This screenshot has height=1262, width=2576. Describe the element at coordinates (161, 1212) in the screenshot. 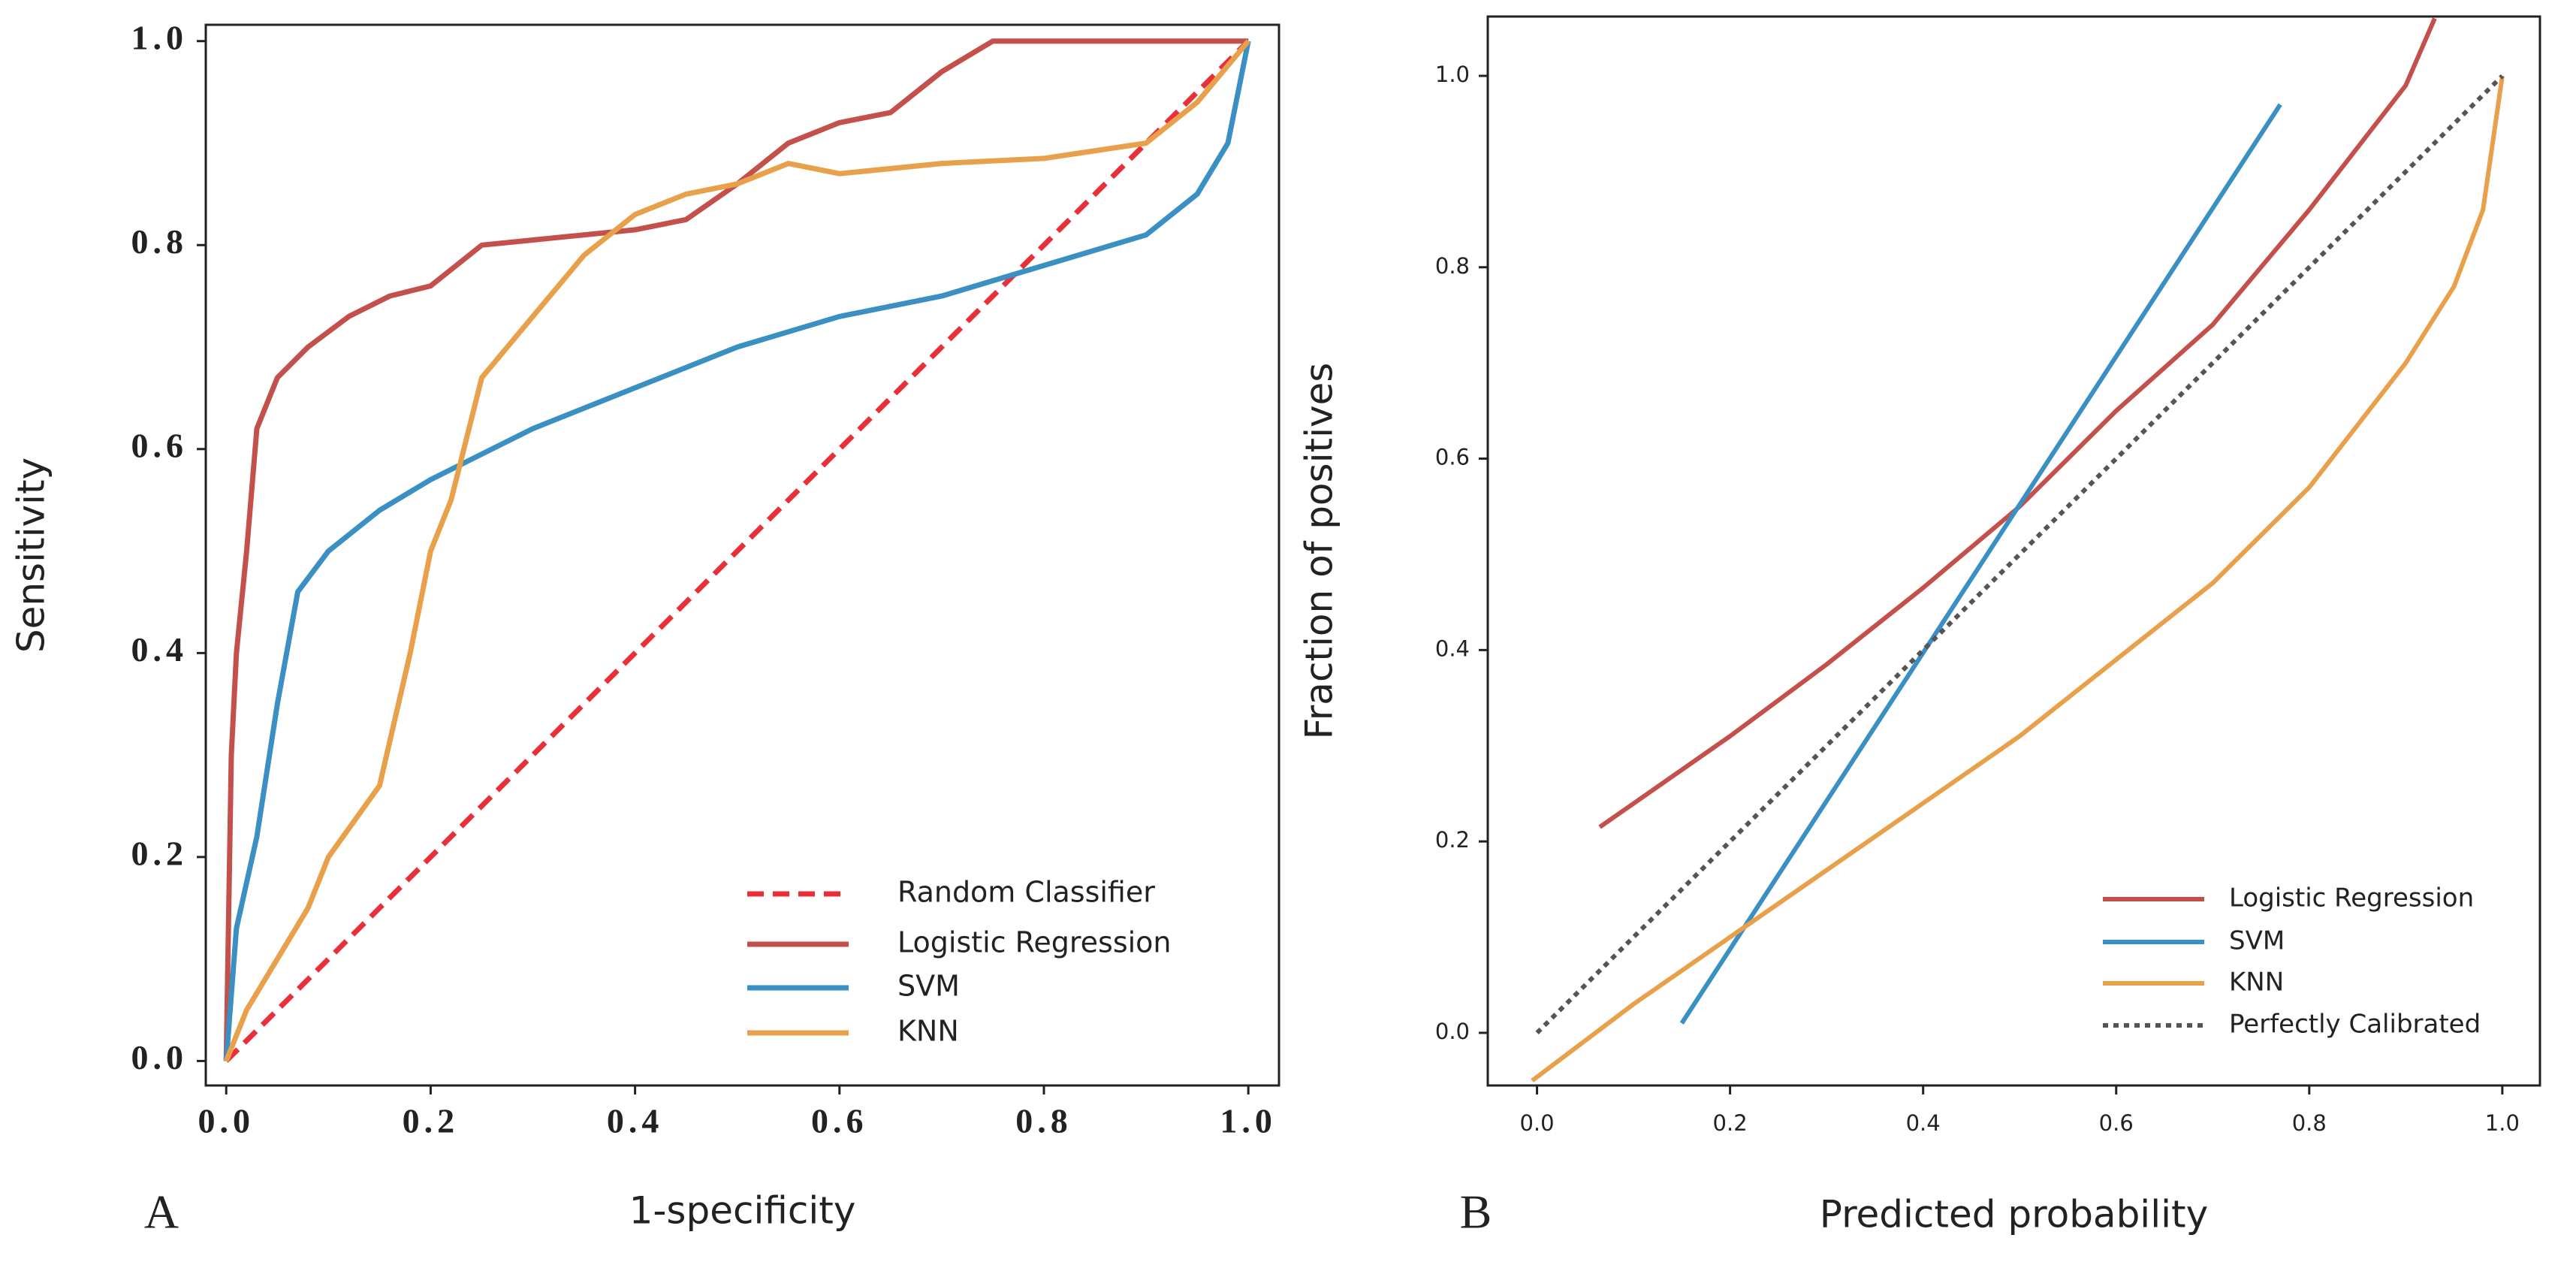

I see `panel-label: A` at that location.